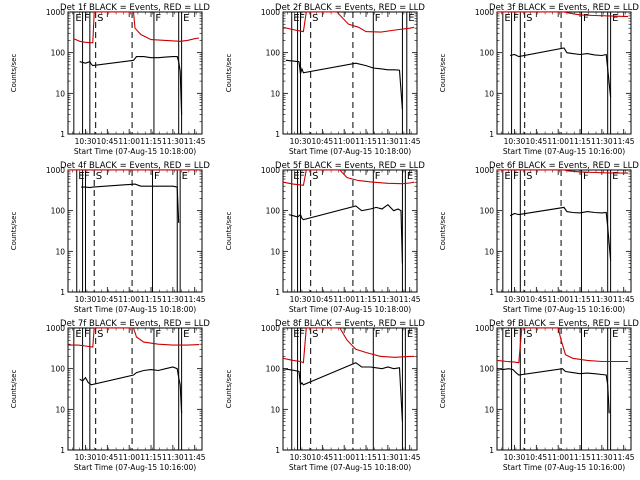  I want to click on chart-title: Det 2f BLACK = Events, RED = LLD, so click(350, 8).